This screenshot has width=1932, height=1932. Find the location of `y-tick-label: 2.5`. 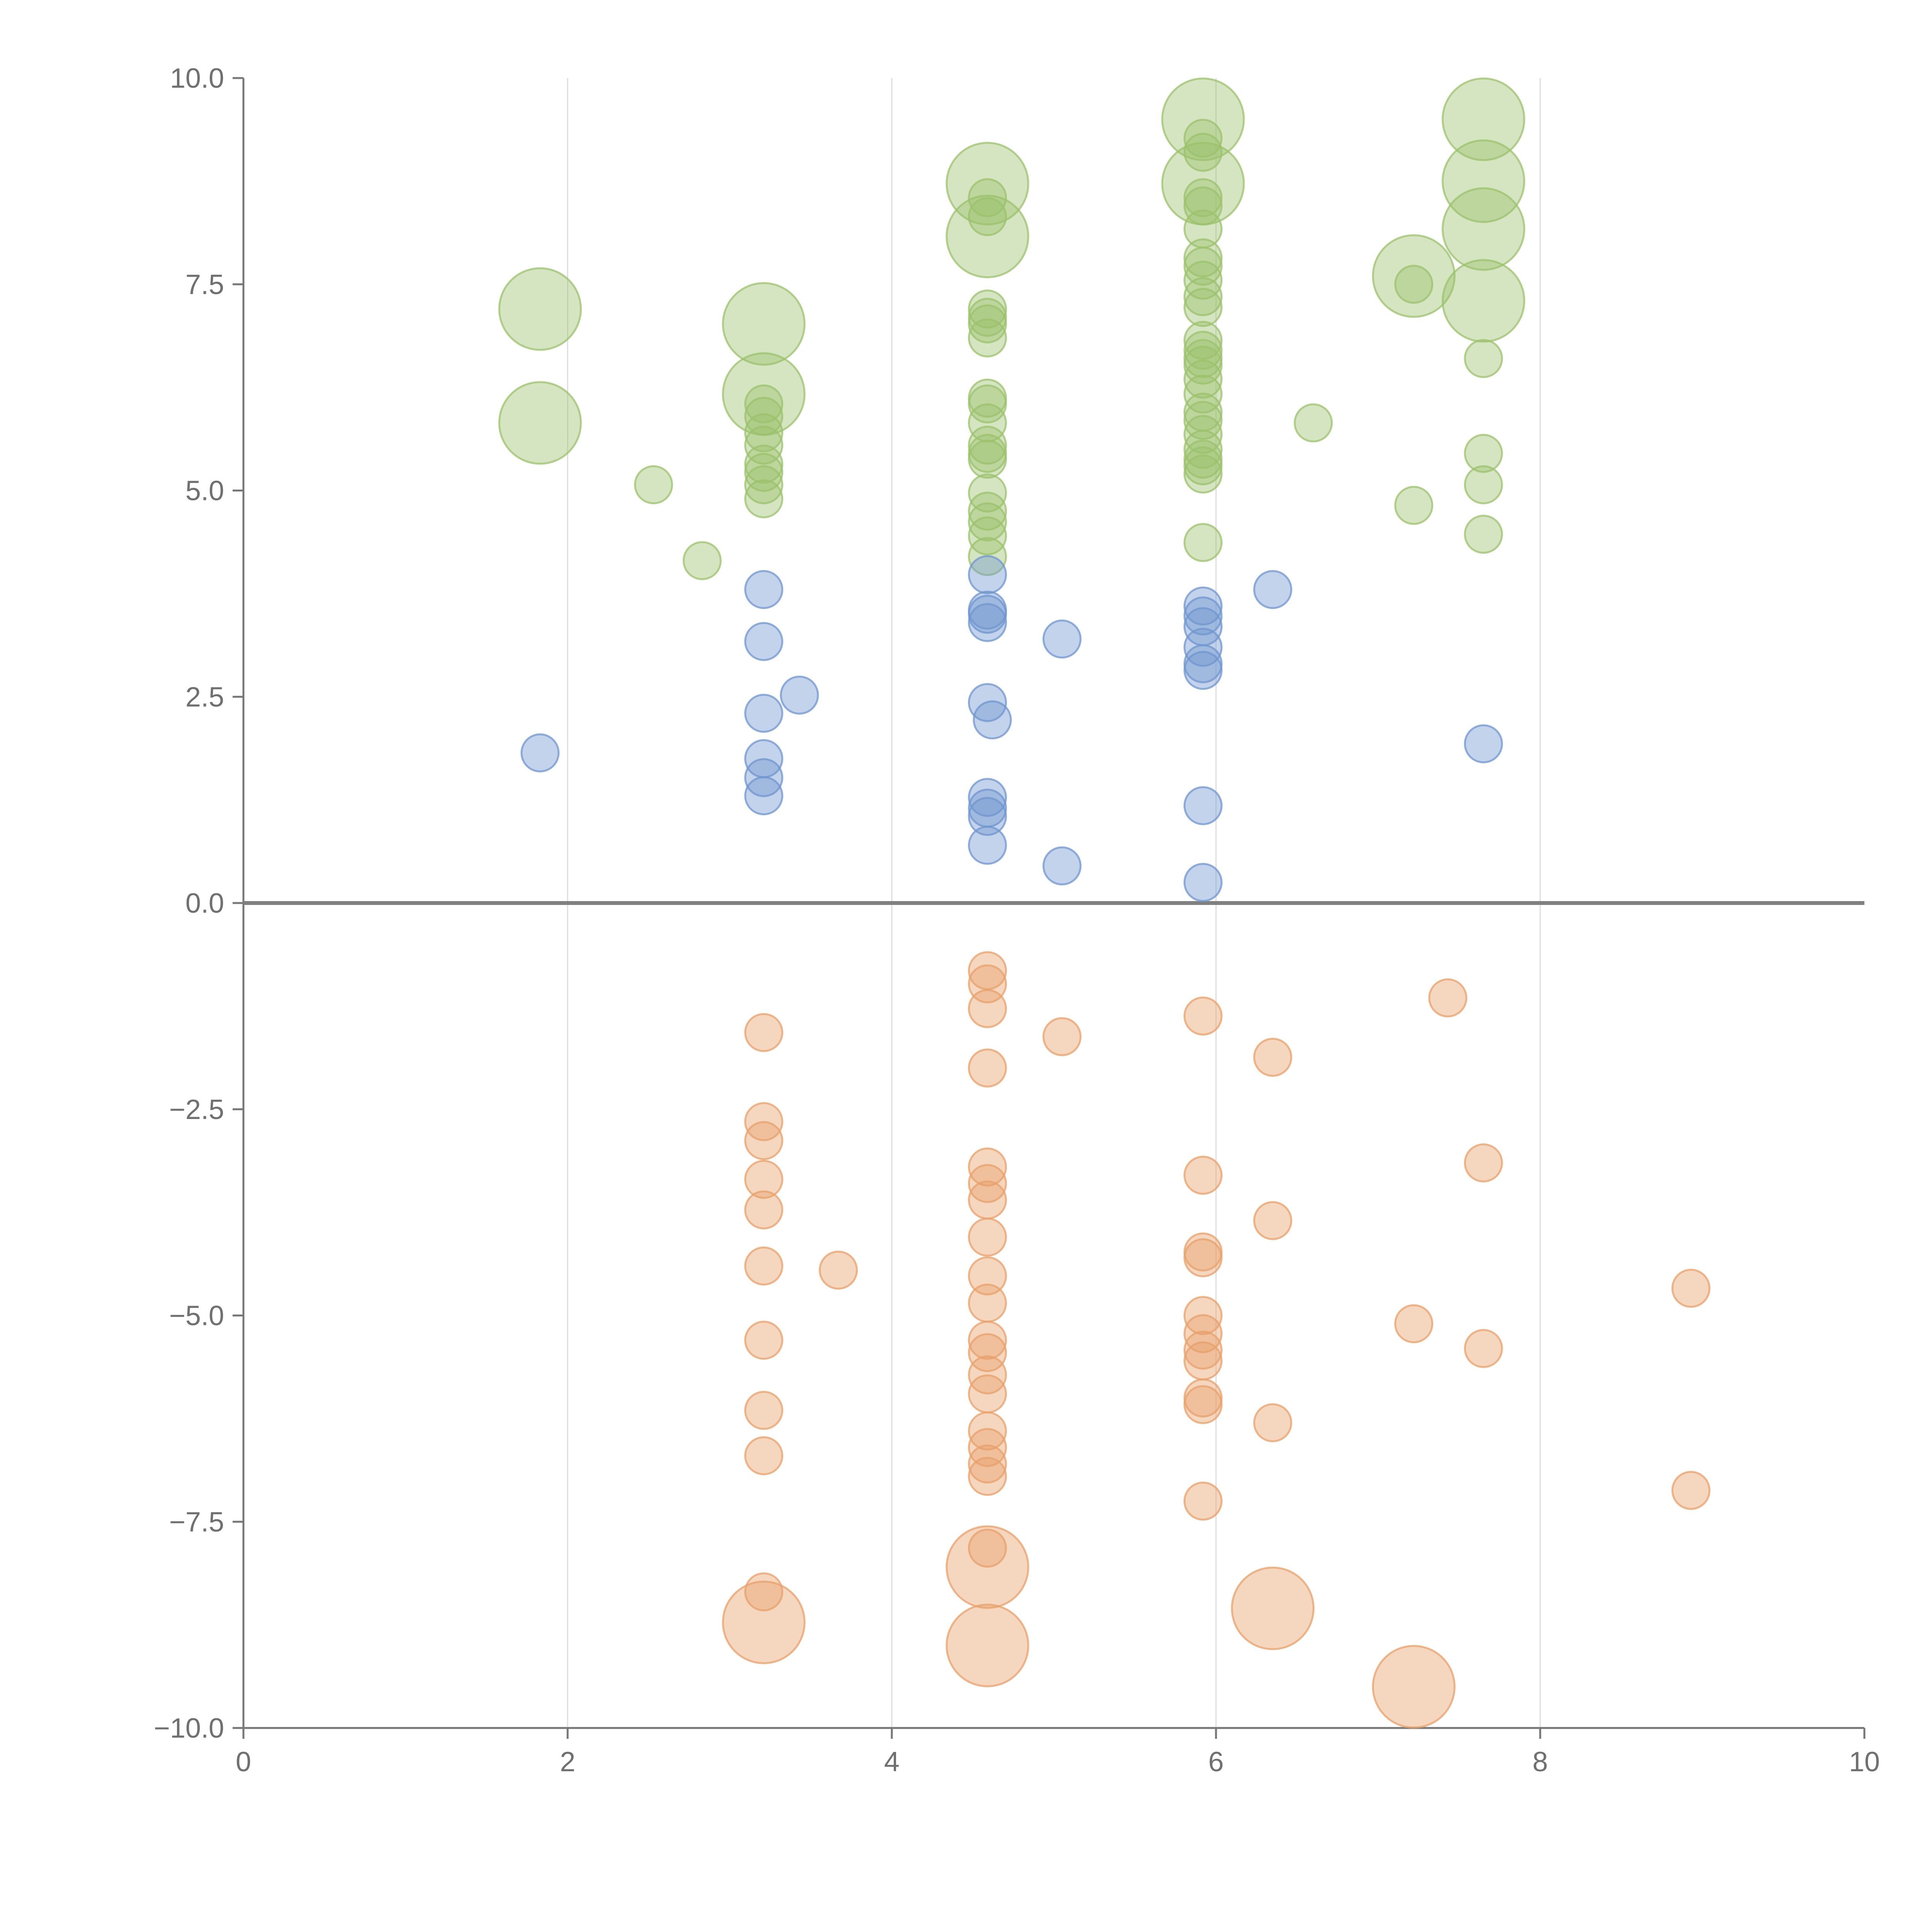

y-tick-label: 2.5 is located at coordinates (205, 698).